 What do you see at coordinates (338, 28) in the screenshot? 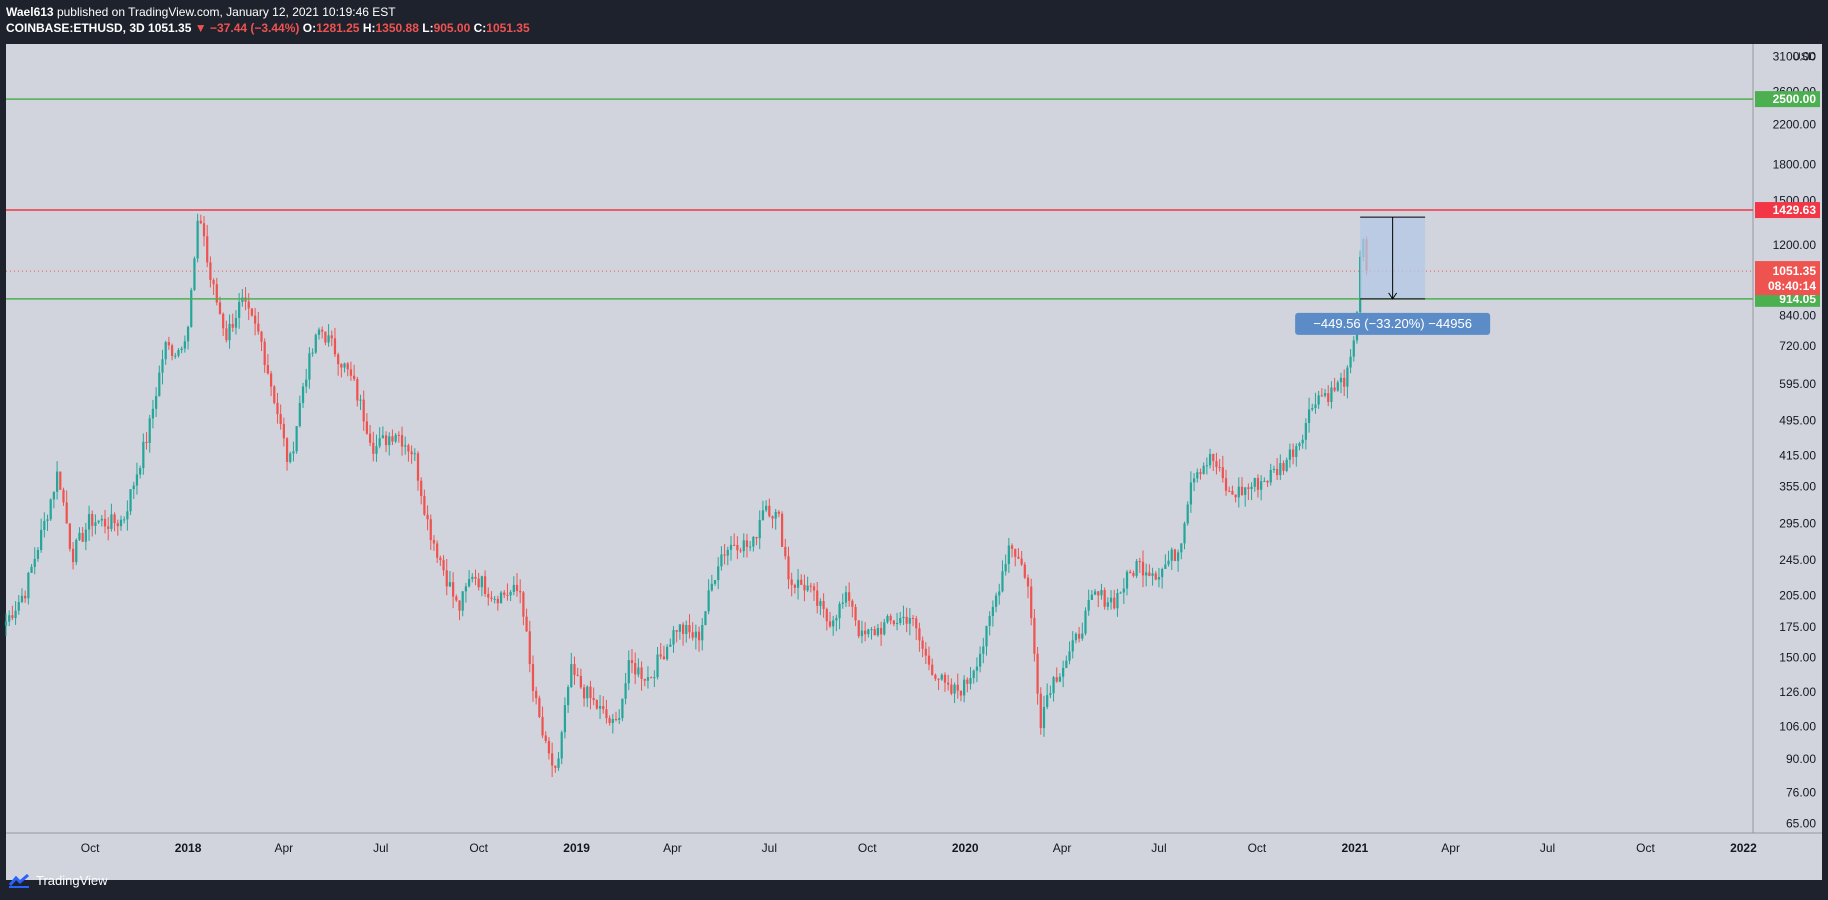
I see `open-value: 1281.25` at bounding box center [338, 28].